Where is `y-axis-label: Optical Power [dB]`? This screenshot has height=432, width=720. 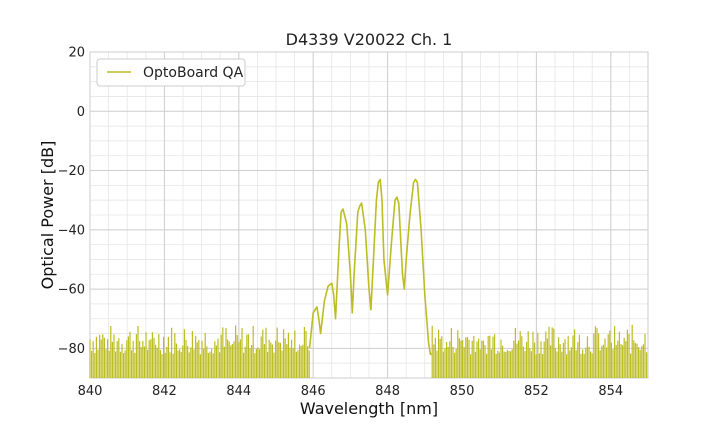
y-axis-label: Optical Power [dB] is located at coordinates (47, 215).